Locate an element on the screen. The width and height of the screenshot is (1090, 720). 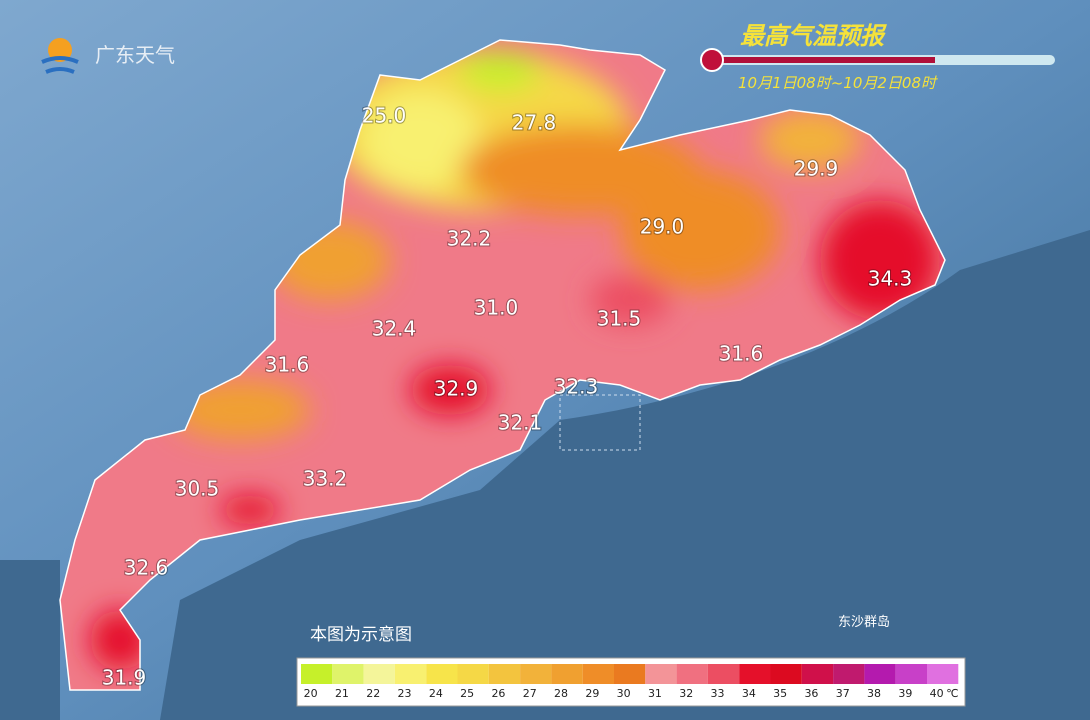
title: 最高气温预报 is located at coordinates (813, 36).